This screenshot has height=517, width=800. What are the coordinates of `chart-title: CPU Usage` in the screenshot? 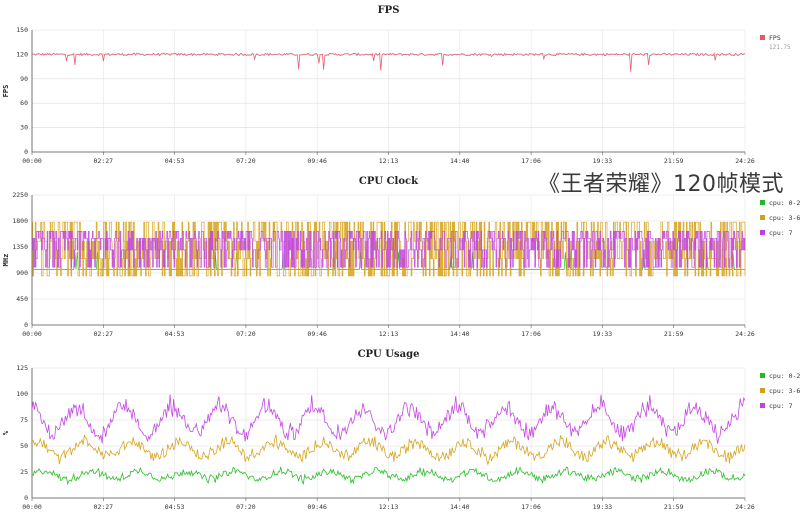 It's located at (389, 354).